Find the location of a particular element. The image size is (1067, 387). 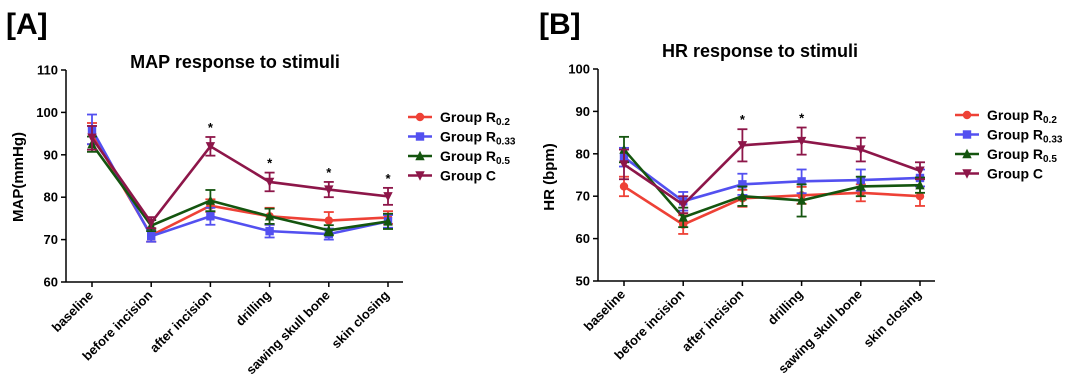

legend-item-group-r0-2-a: Group R0.2 is located at coordinates (459, 118).